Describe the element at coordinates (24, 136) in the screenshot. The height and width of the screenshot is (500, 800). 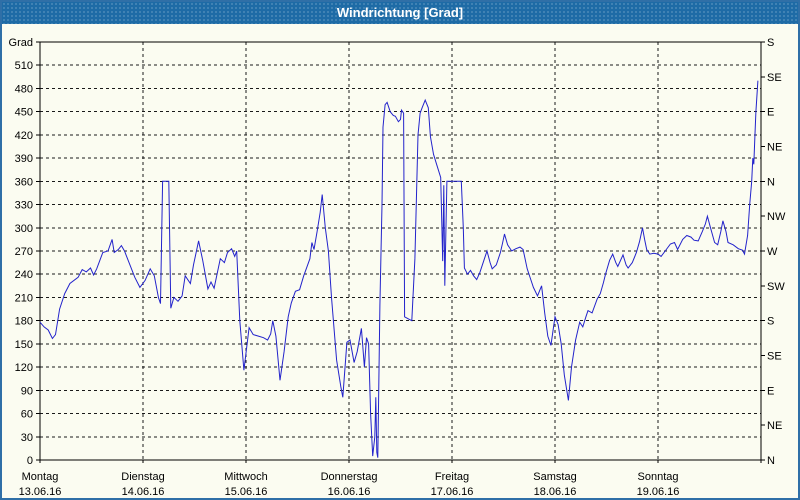
I see `y-tick-label: 420` at that location.